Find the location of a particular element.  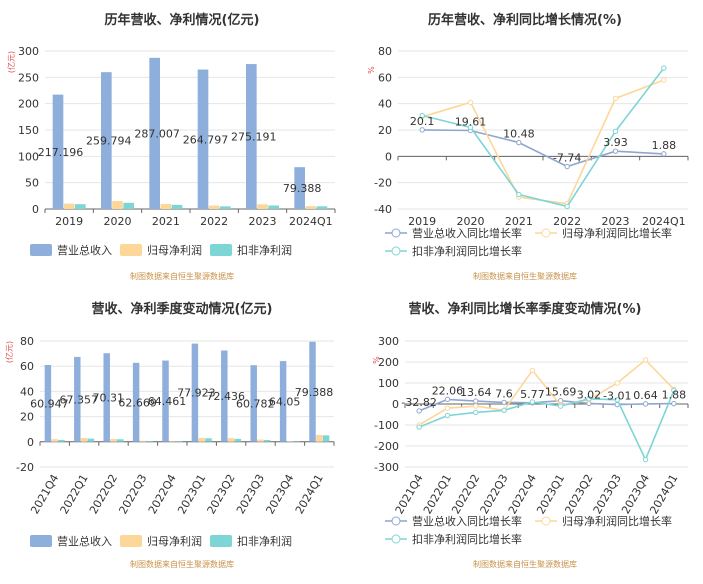

chart-title: 历年营收、净利情况(亿元) is located at coordinates (182, 20).